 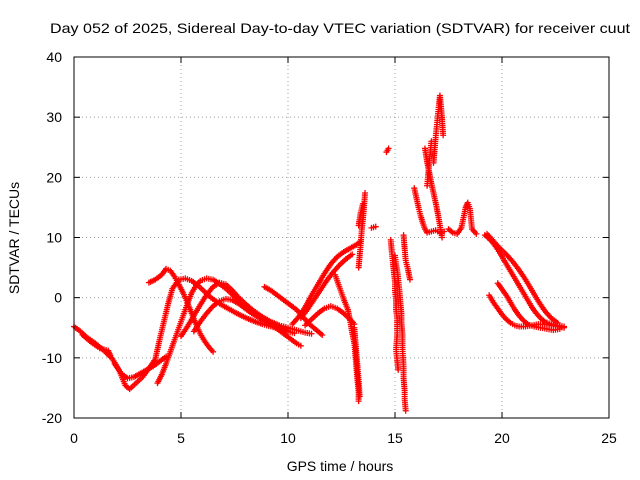 What do you see at coordinates (400, 333) in the screenshot?
I see `series-arc-s` at bounding box center [400, 333].